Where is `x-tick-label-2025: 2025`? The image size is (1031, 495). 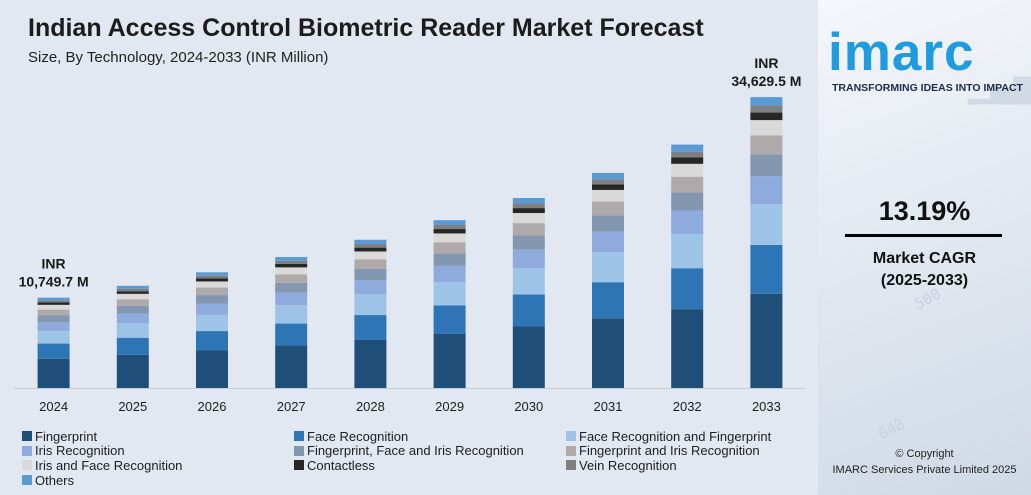 x-tick-label-2025: 2025 is located at coordinates (132, 406).